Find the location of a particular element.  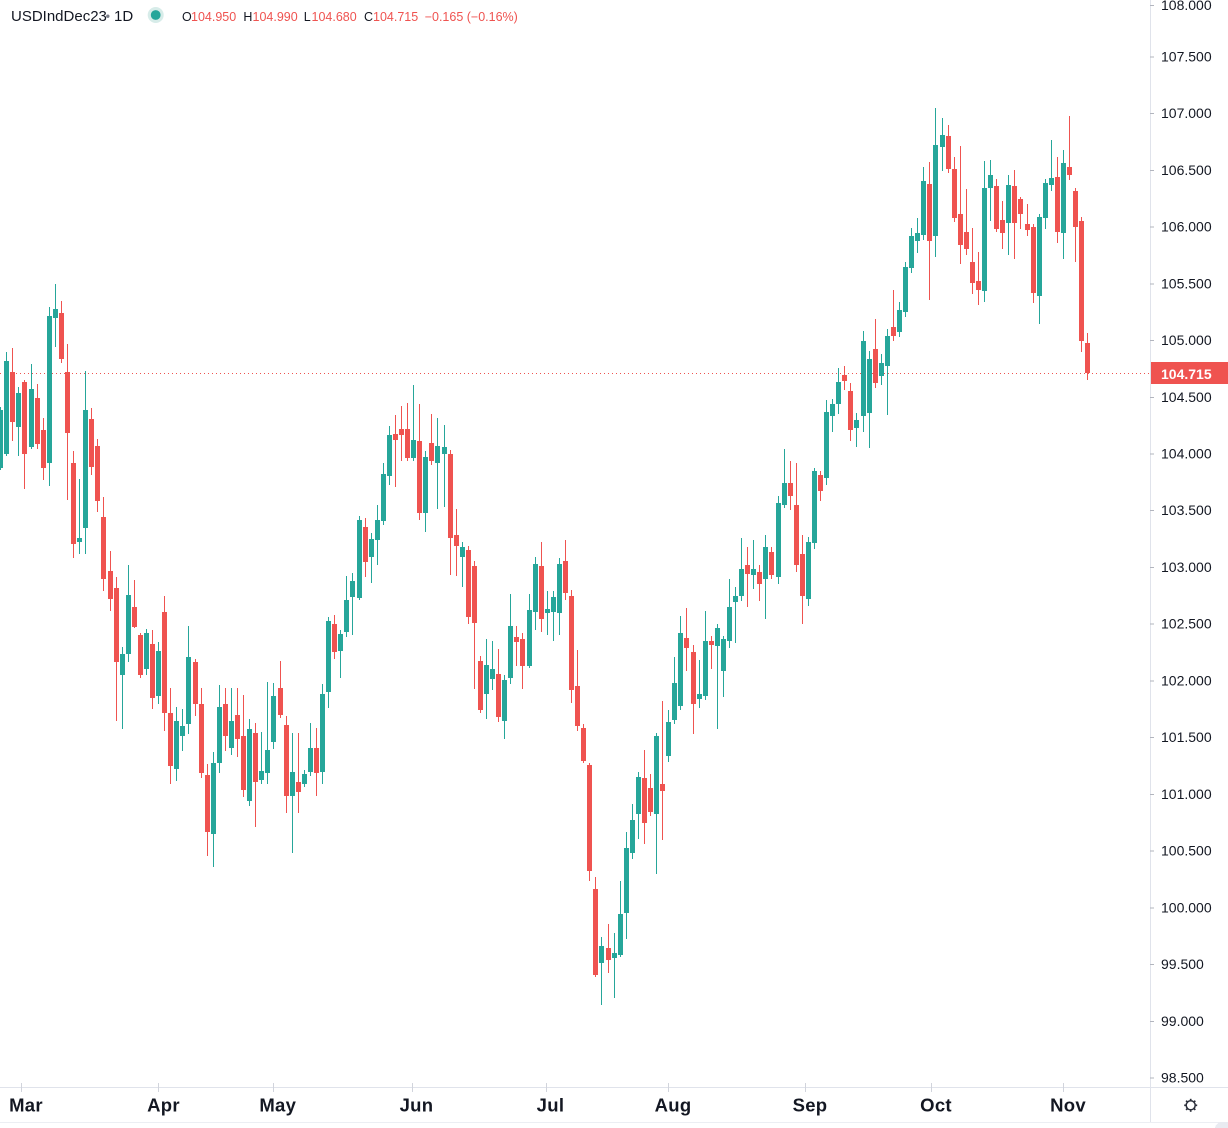

svg-text: 108.000 is located at coordinates (1186, 6).